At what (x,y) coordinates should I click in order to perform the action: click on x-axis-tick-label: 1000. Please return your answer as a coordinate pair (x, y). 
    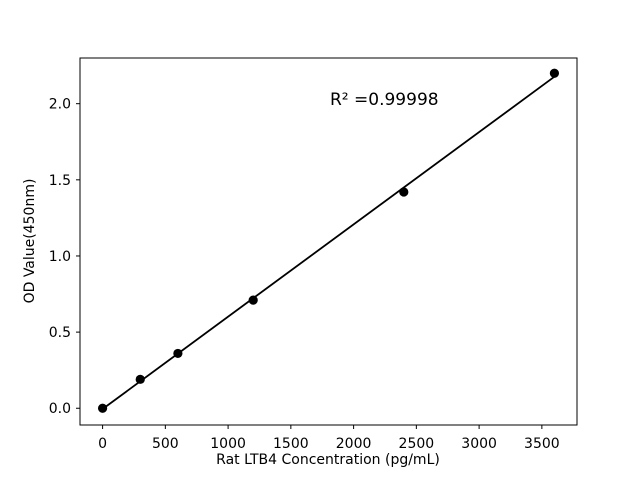
    Looking at the image, I should click on (228, 444).